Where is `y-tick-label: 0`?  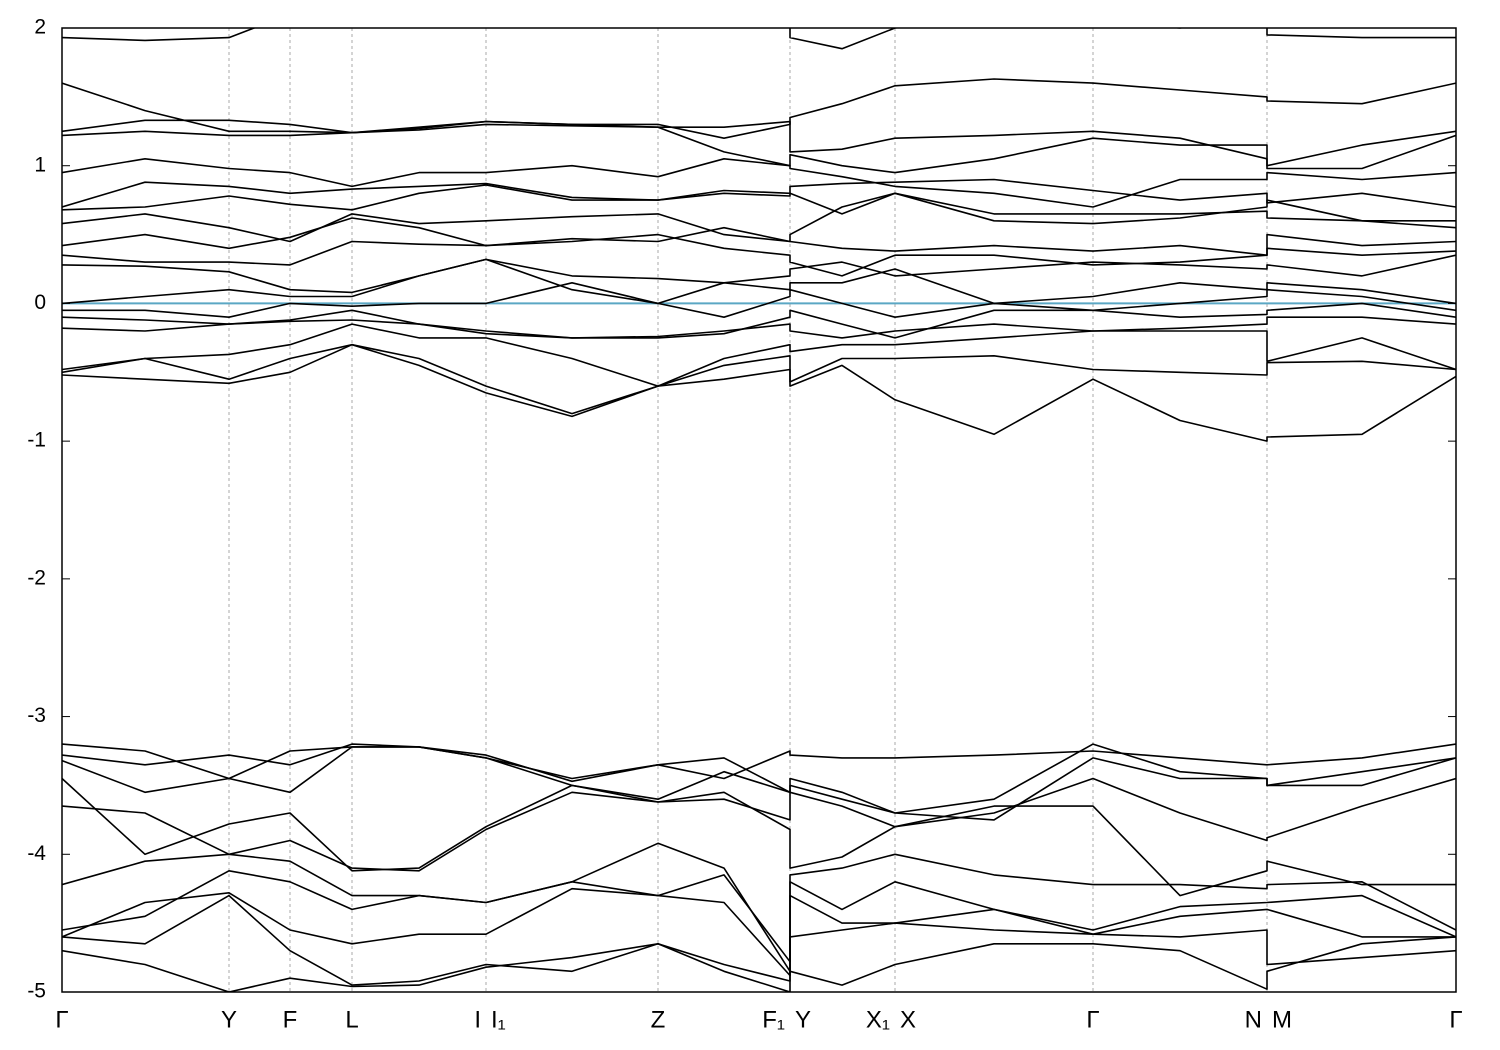
y-tick-label: 0 is located at coordinates (40, 302).